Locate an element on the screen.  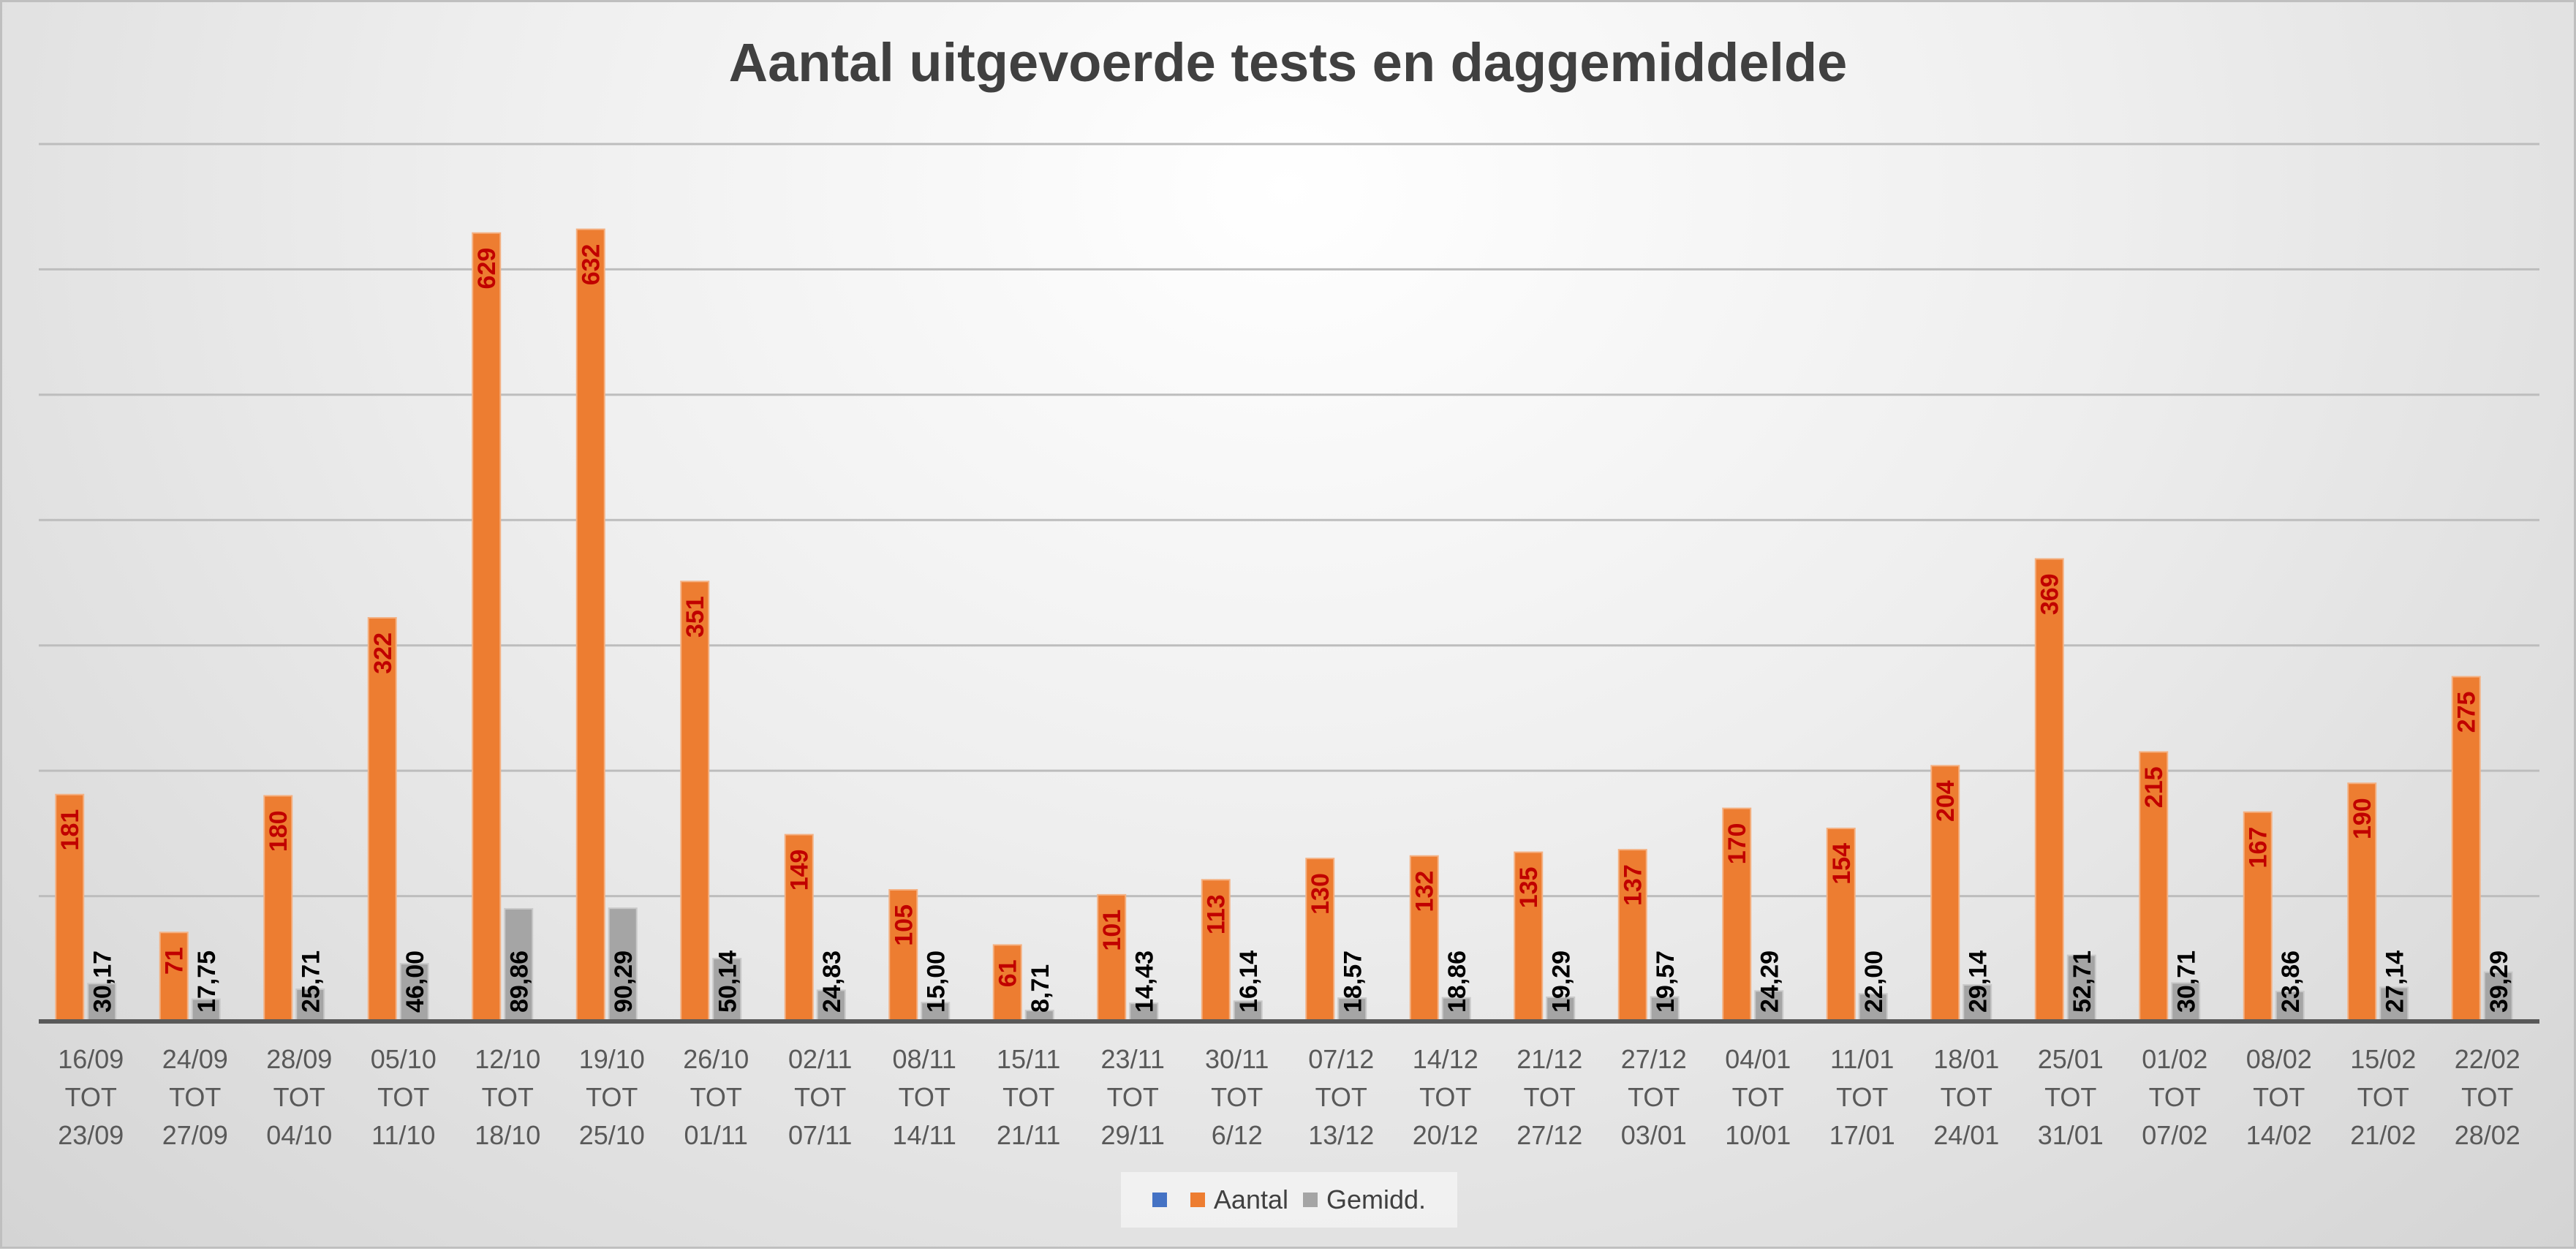
data-label-aantal: 61 is located at coordinates (1008, 973).